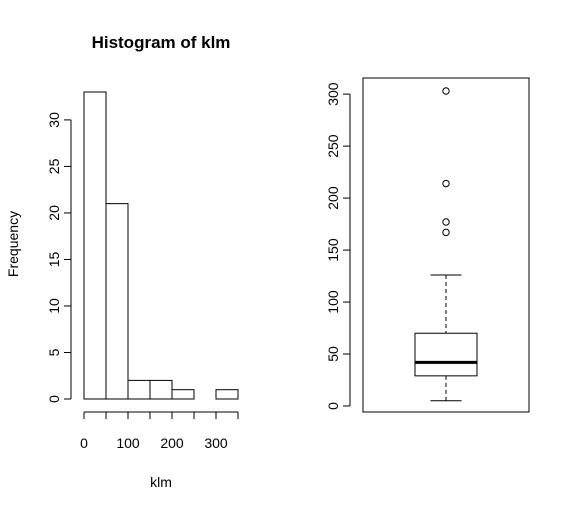  I want to click on boxplot-y-axis: 0 50 100 150 200 250 300, so click(338, 246).